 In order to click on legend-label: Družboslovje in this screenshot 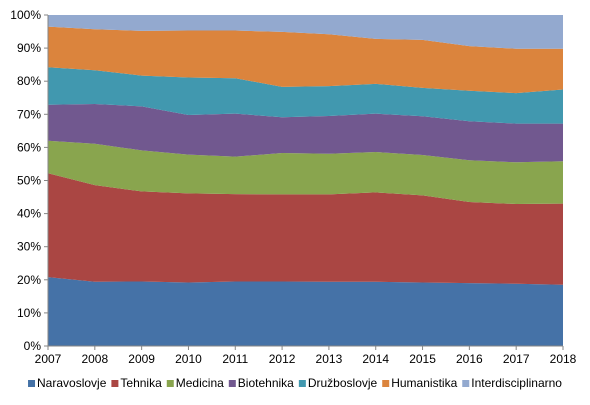, I will do `click(343, 383)`.